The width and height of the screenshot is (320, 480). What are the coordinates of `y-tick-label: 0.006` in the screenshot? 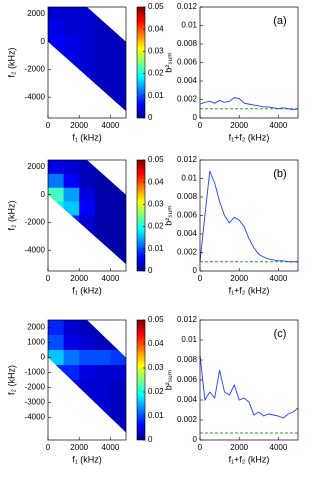 It's located at (187, 379).